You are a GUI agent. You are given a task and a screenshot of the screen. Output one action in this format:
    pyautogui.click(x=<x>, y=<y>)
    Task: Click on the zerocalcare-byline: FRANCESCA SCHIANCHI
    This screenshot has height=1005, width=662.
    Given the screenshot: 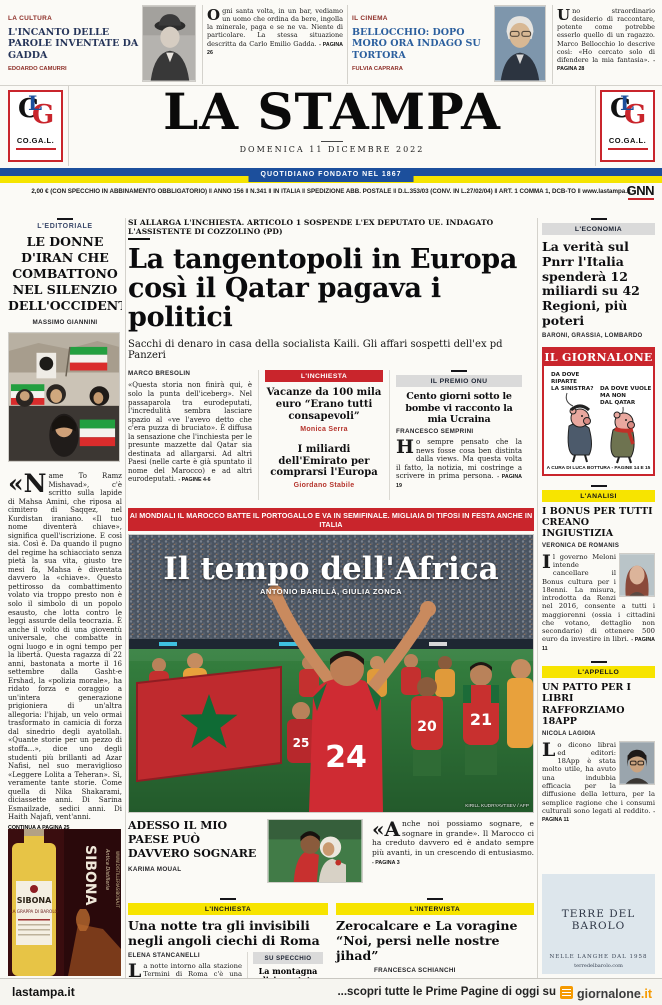 What is the action you would take?
    pyautogui.click(x=415, y=970)
    